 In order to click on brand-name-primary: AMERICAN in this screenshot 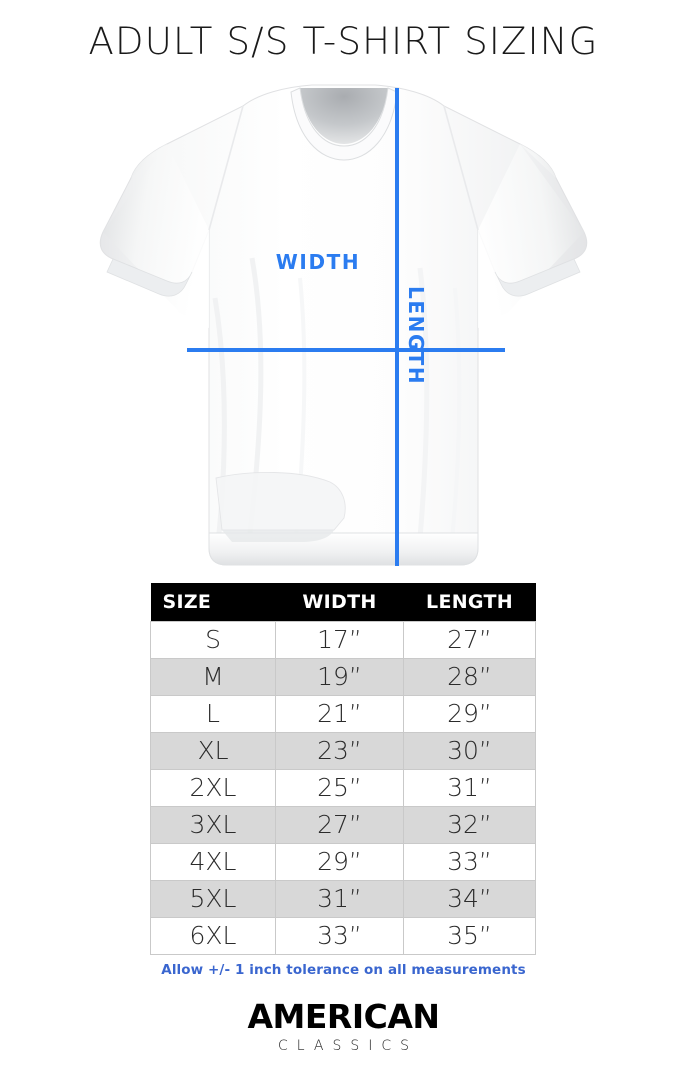, I will do `click(344, 1016)`.